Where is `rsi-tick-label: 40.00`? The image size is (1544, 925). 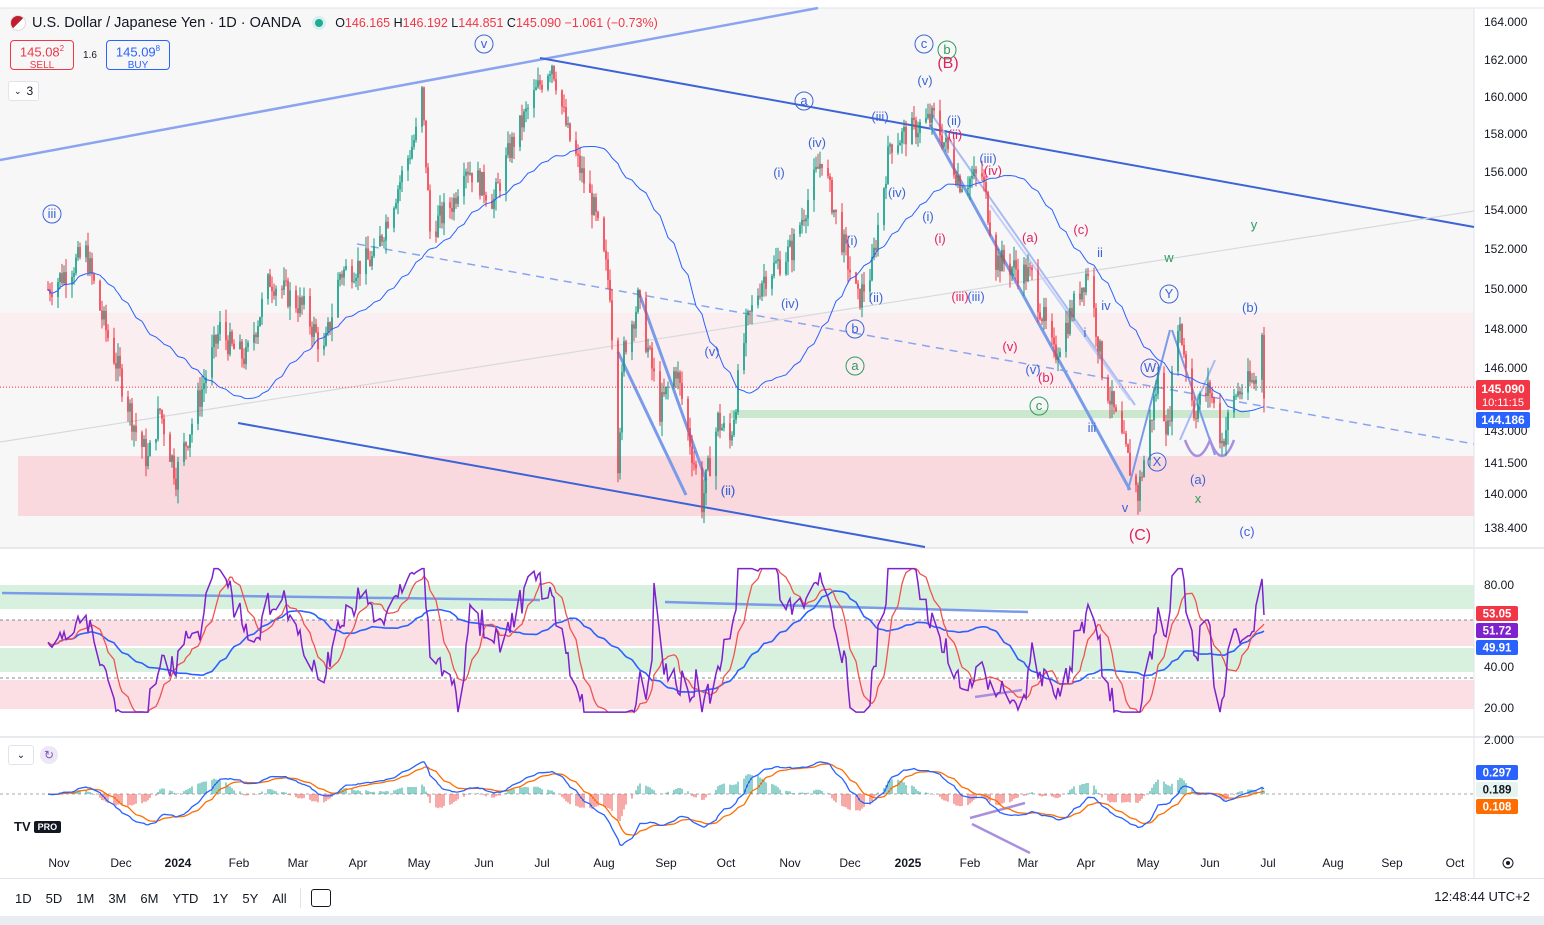 rsi-tick-label: 40.00 is located at coordinates (1499, 667).